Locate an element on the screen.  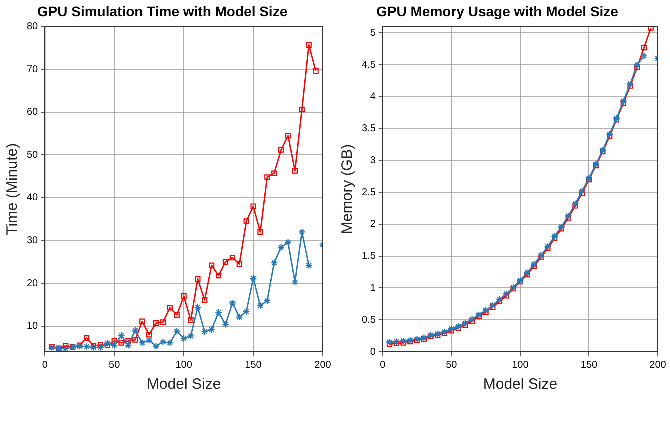
y-tick-label: 5 is located at coordinates (373, 33).